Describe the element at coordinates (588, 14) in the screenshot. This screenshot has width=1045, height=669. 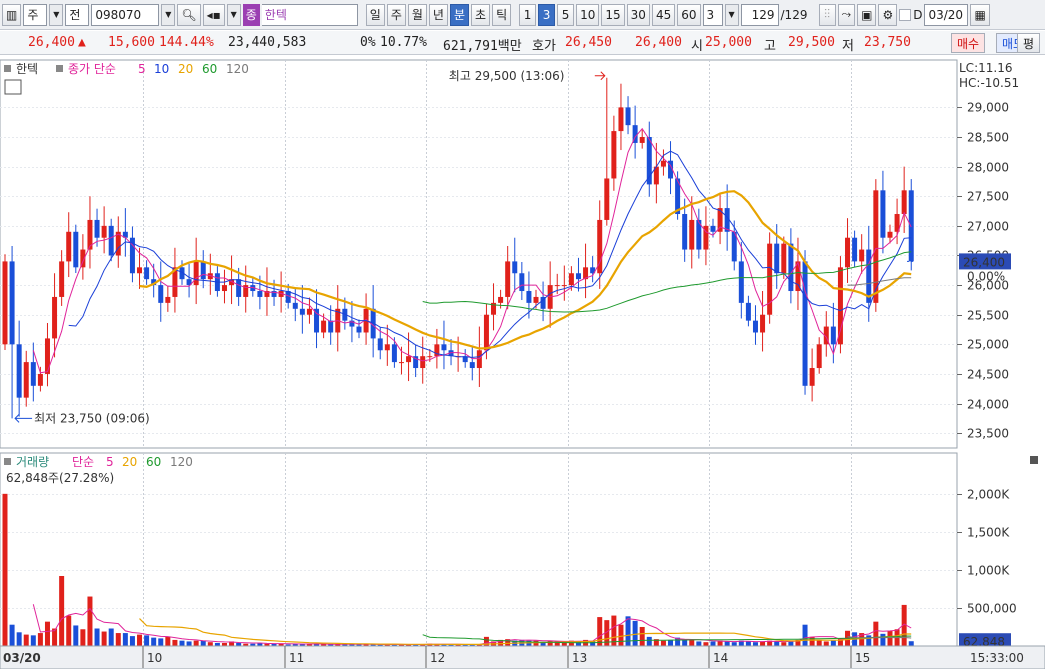
I see `minute-button-10: 10` at that location.